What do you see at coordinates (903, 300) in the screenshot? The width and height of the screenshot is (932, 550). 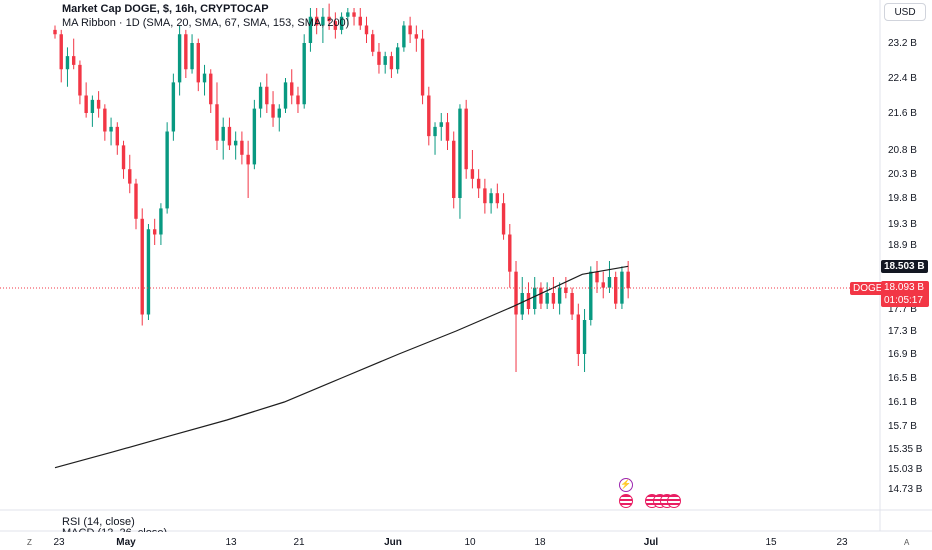 I see `countdown-timer: 01:05:17` at bounding box center [903, 300].